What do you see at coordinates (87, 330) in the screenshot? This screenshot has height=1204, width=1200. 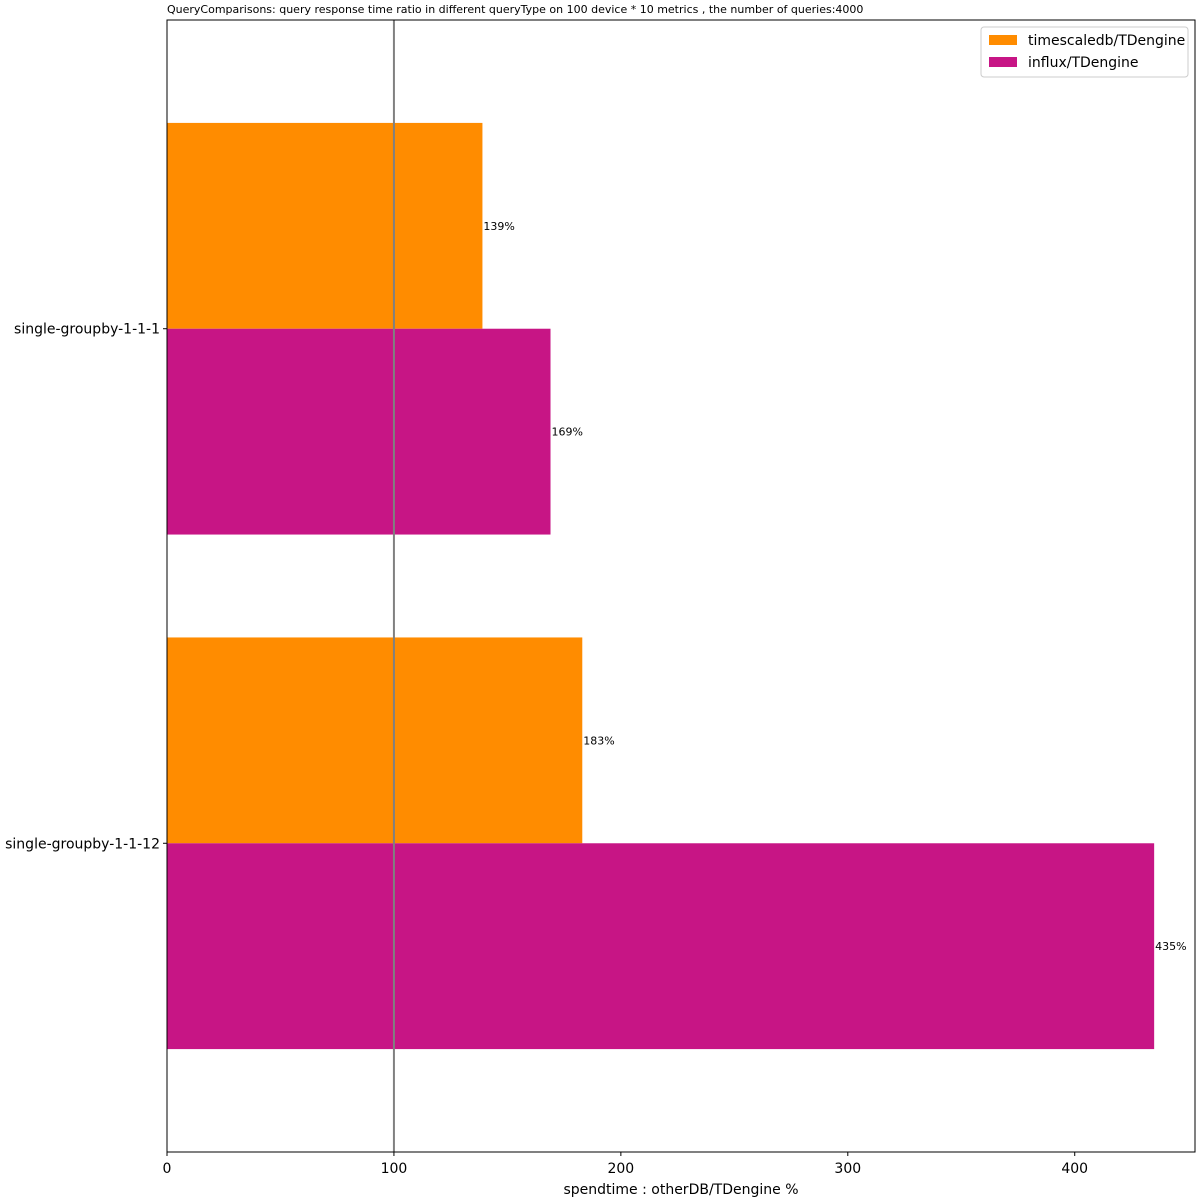 I see `y-tick-label: single-groupby-1-1-1` at bounding box center [87, 330].